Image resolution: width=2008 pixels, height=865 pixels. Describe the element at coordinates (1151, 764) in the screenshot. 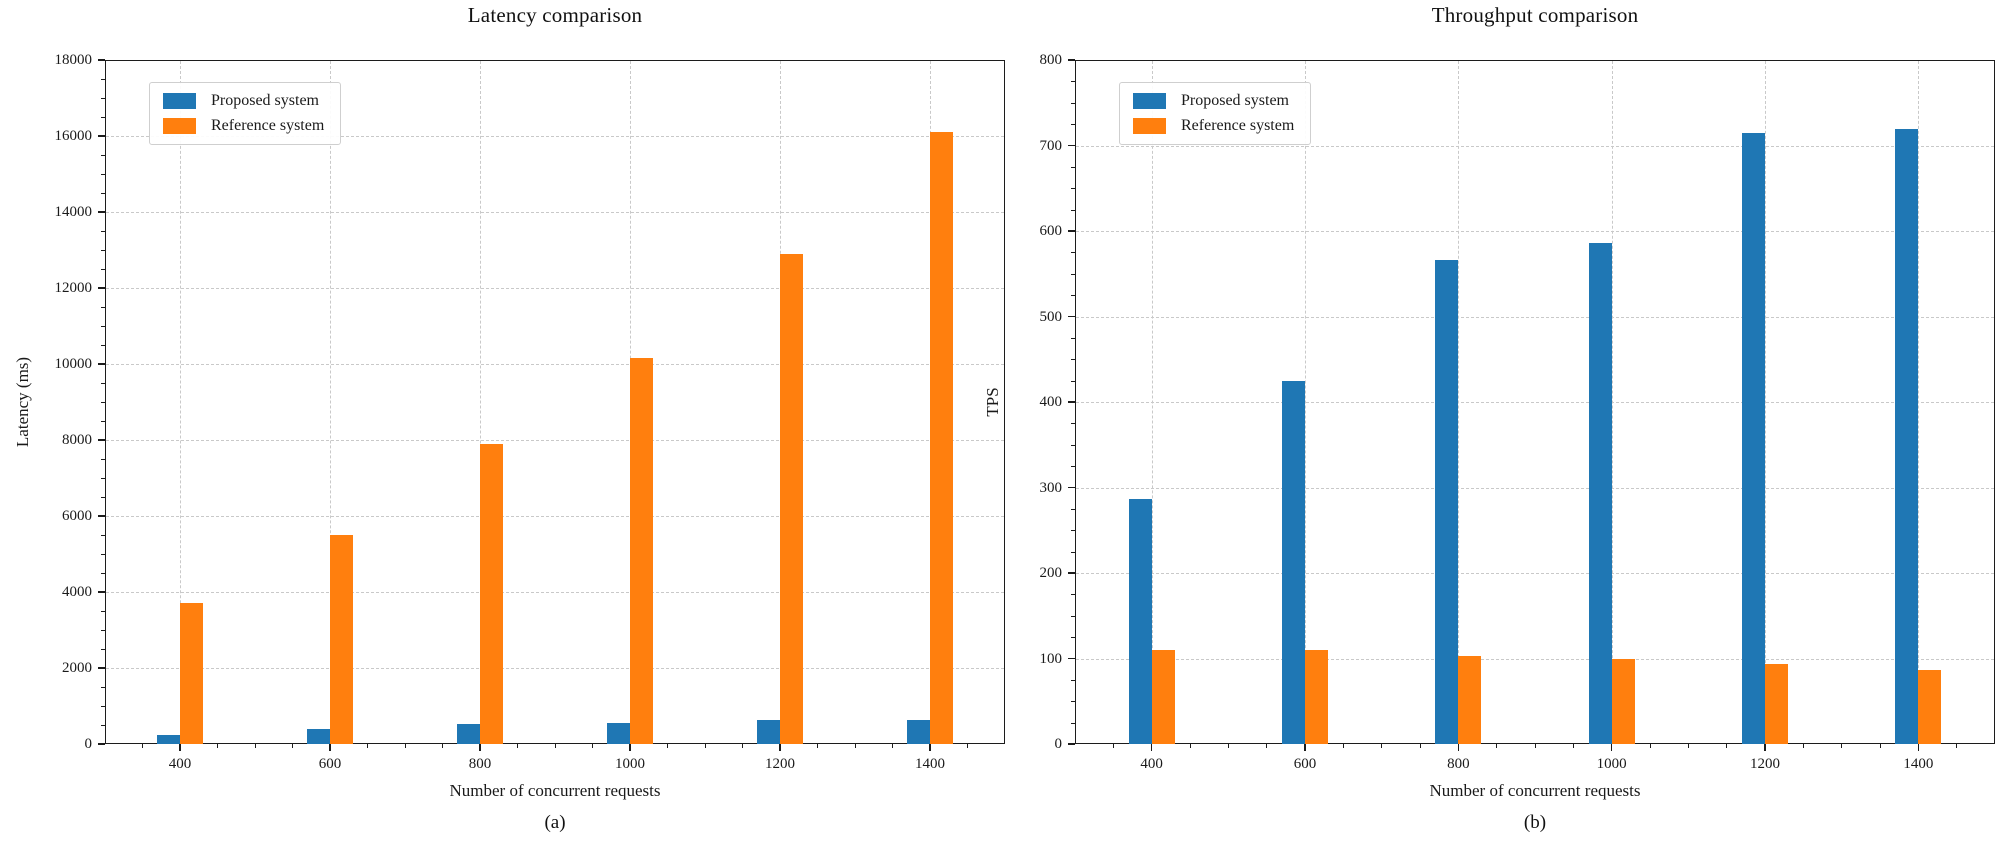

I see `x-tick-label: 400` at that location.